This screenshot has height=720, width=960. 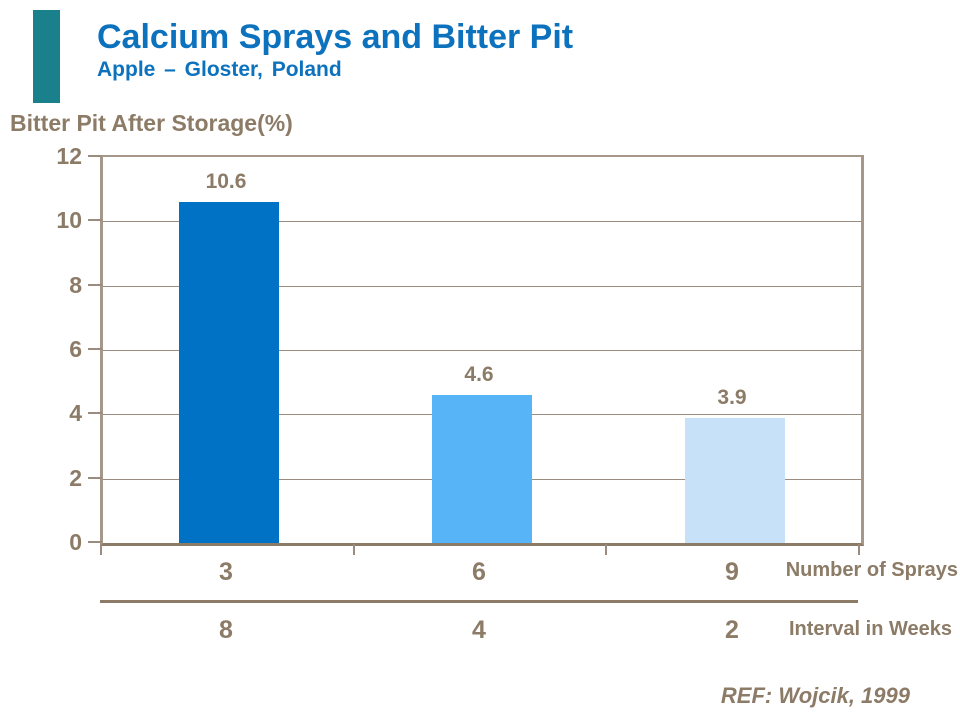 What do you see at coordinates (226, 572) in the screenshot?
I see `category-value-row1-1: 3` at bounding box center [226, 572].